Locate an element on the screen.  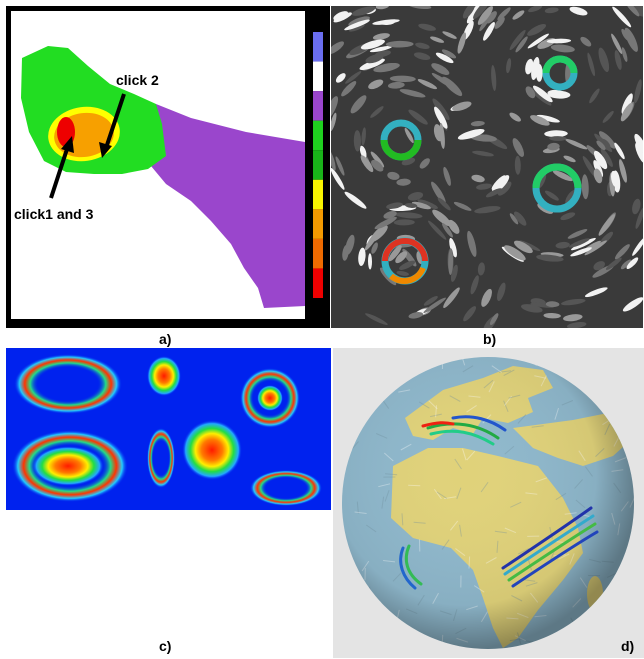
purple-region is located at coordinates (224, 206).